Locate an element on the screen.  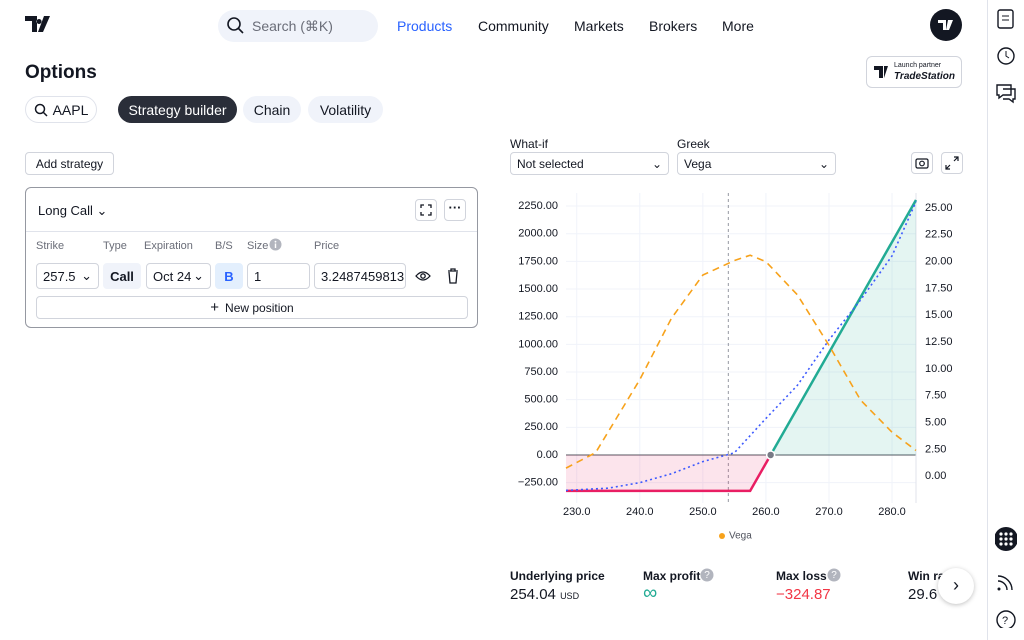
sidebar-border is located at coordinates (987, 320).